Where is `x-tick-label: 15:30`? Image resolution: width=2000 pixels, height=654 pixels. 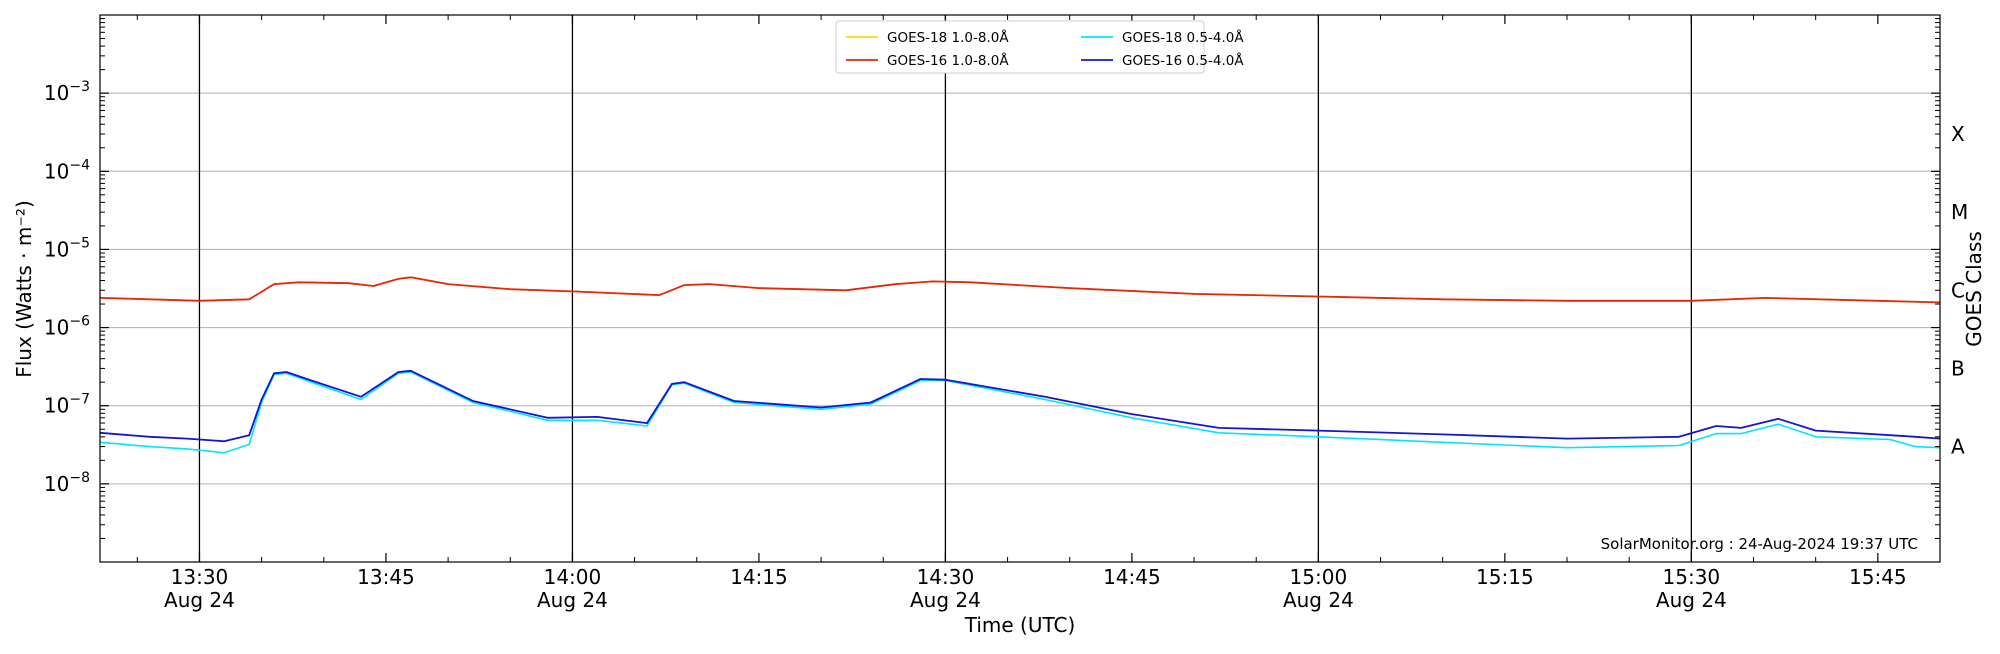 x-tick-label: 15:30 is located at coordinates (1692, 577).